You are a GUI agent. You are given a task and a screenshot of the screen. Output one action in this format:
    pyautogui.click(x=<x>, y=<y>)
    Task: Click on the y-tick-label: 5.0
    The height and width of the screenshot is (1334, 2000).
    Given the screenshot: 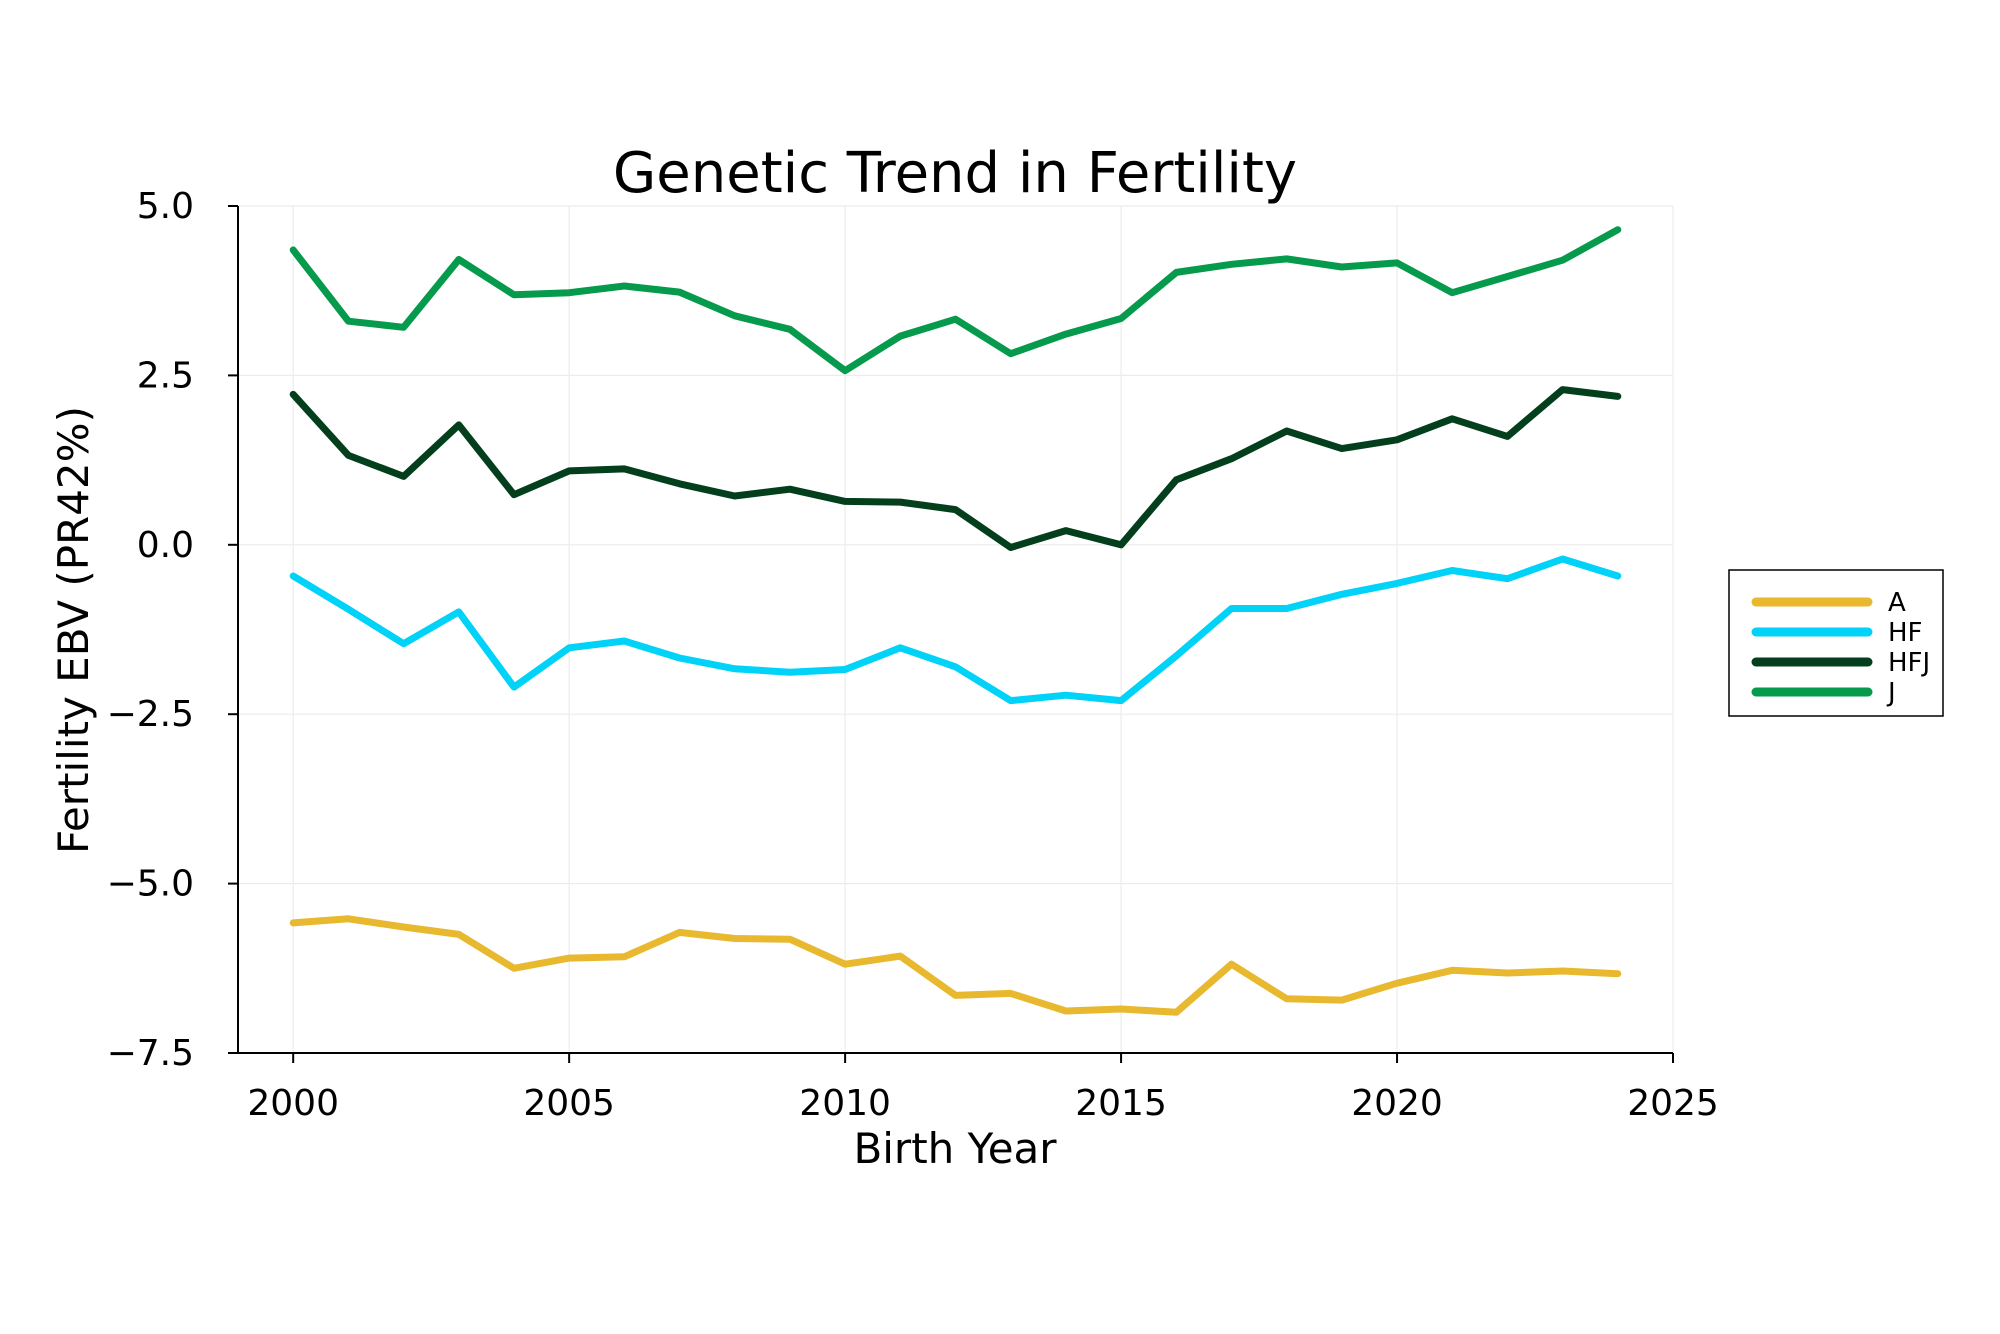 What is the action you would take?
    pyautogui.click(x=165, y=206)
    